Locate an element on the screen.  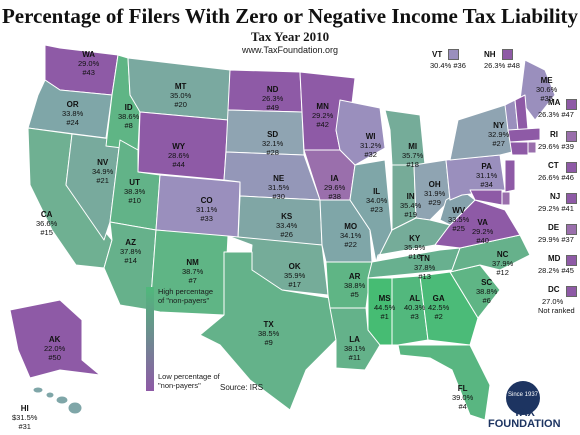
state-rank: #2 is located at coordinates (438, 316).